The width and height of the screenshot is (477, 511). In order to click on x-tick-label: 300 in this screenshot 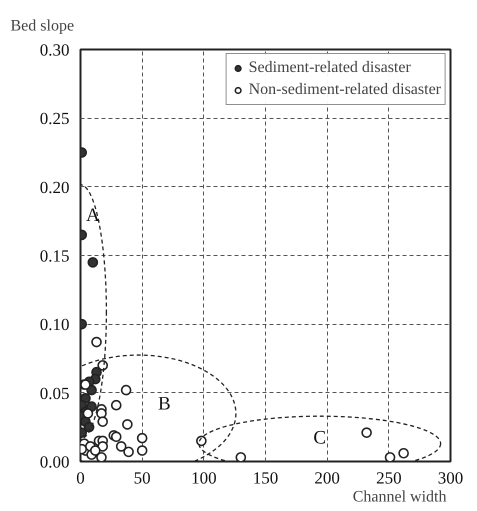, I will do `click(451, 478)`.